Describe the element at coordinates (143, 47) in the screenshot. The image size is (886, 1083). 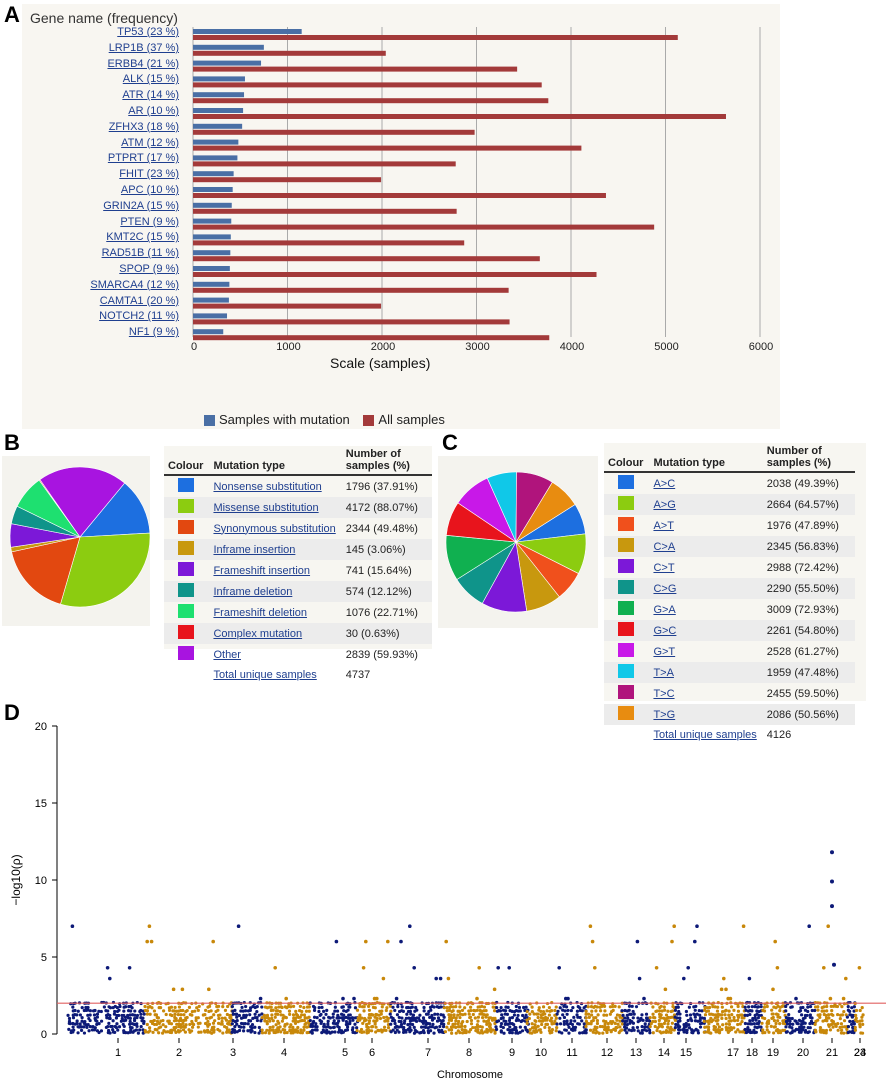
I see `gene-link: LRP1B (37 %)` at that location.